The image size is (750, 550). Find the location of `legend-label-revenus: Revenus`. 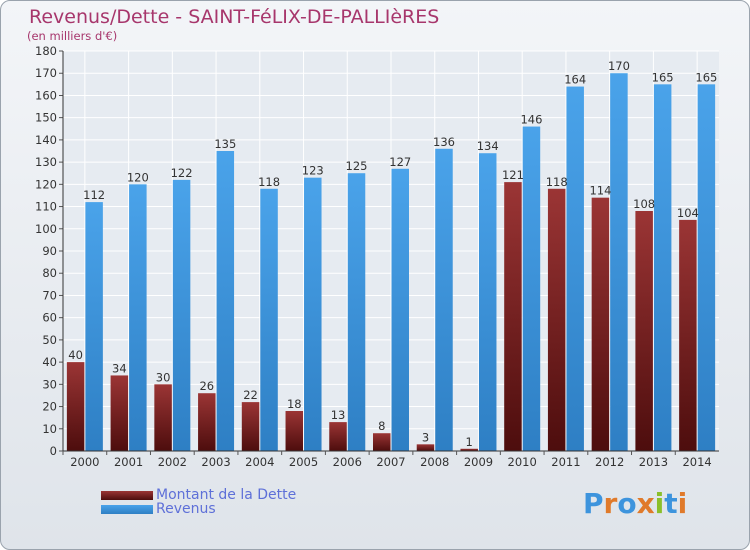

legend-label-revenus: Revenus is located at coordinates (186, 509).